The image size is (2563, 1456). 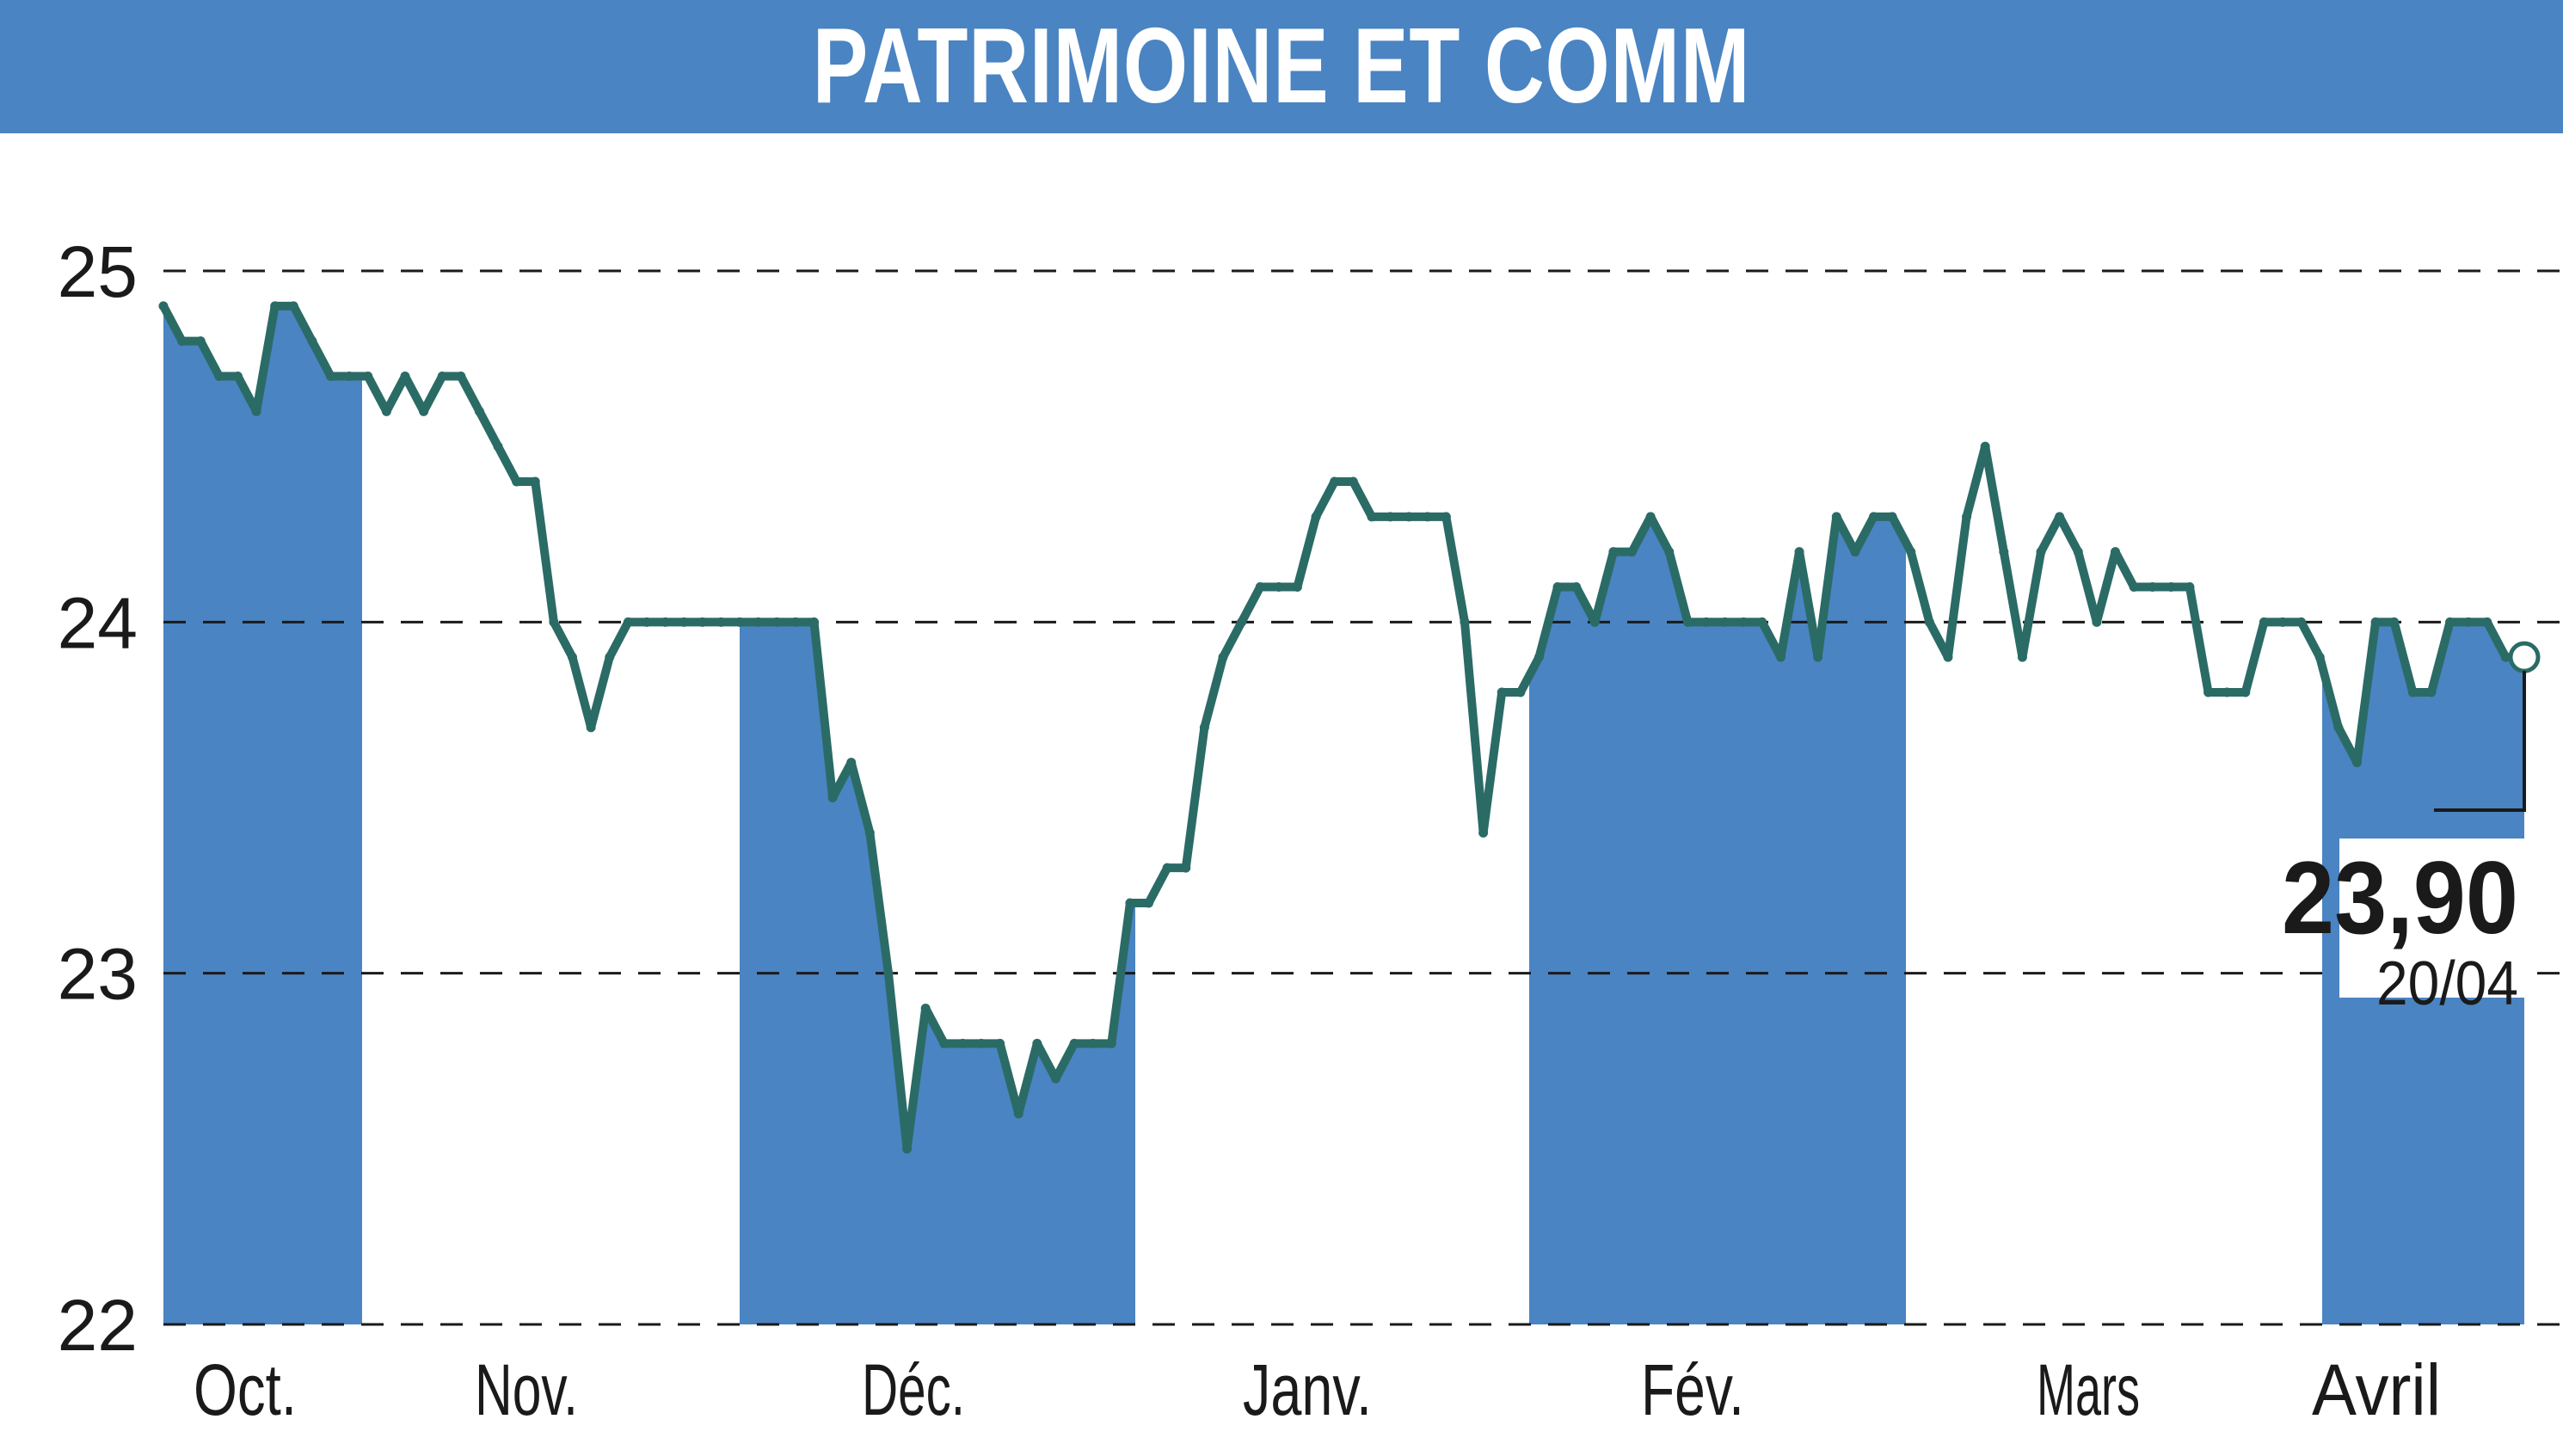 What do you see at coordinates (1281, 67) in the screenshot?
I see `chart-title: PATRIMOINE ET COMM` at bounding box center [1281, 67].